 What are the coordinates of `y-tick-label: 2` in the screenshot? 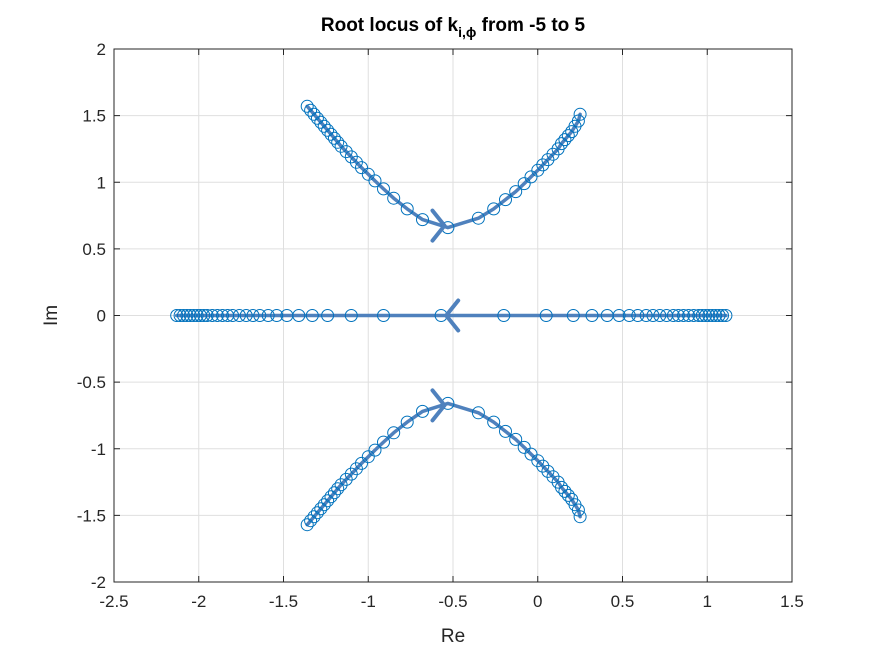 It's located at (101, 49).